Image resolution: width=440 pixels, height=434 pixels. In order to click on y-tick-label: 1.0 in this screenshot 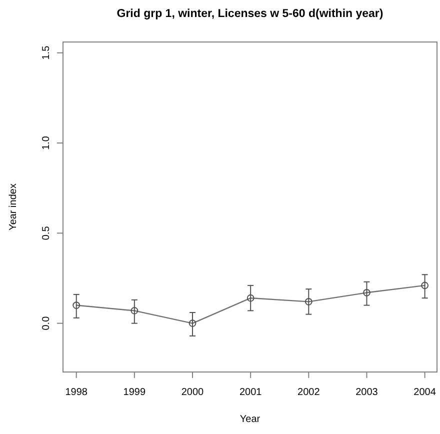, I will do `click(46, 143)`.